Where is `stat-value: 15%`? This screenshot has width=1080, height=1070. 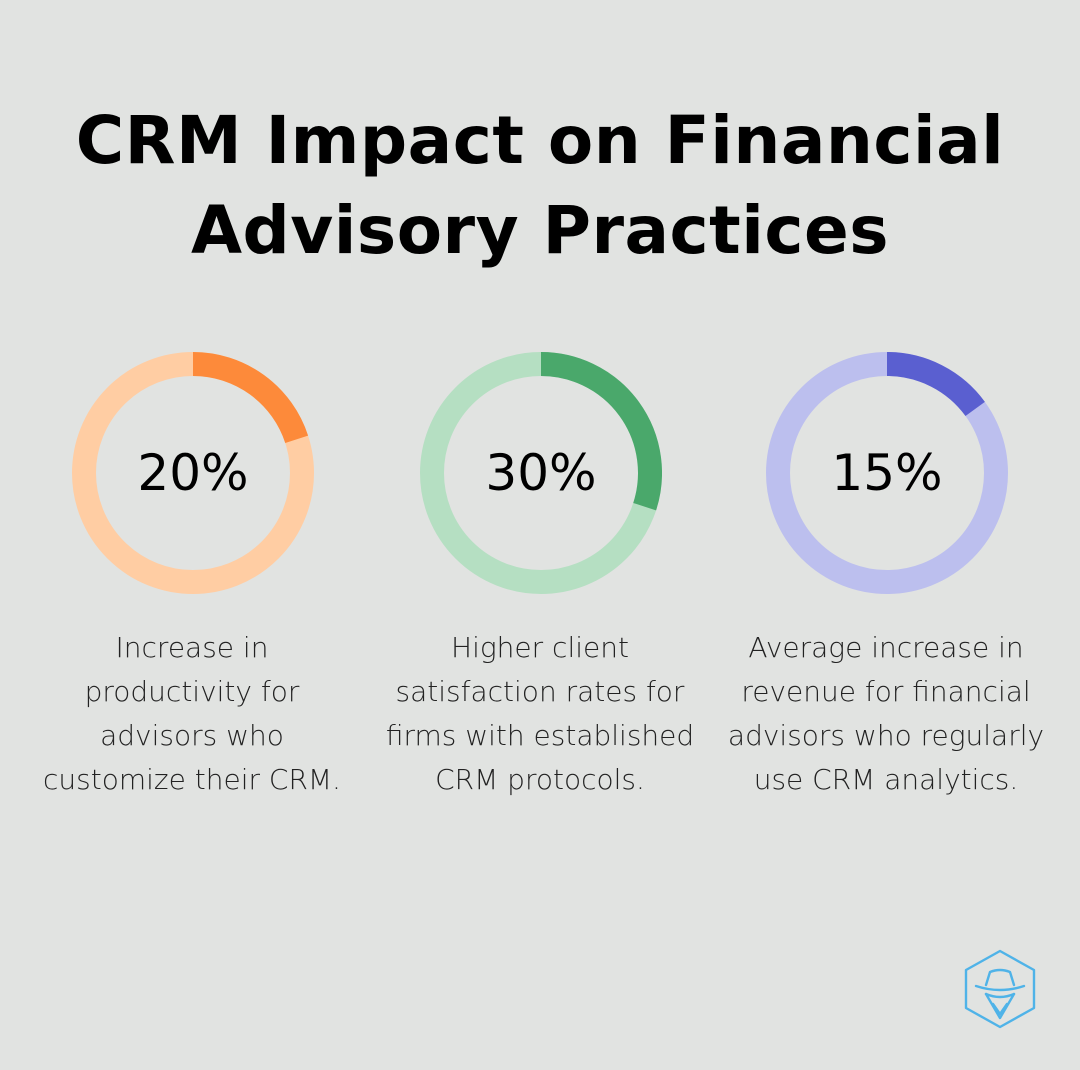
stat-value: 15% is located at coordinates (887, 473).